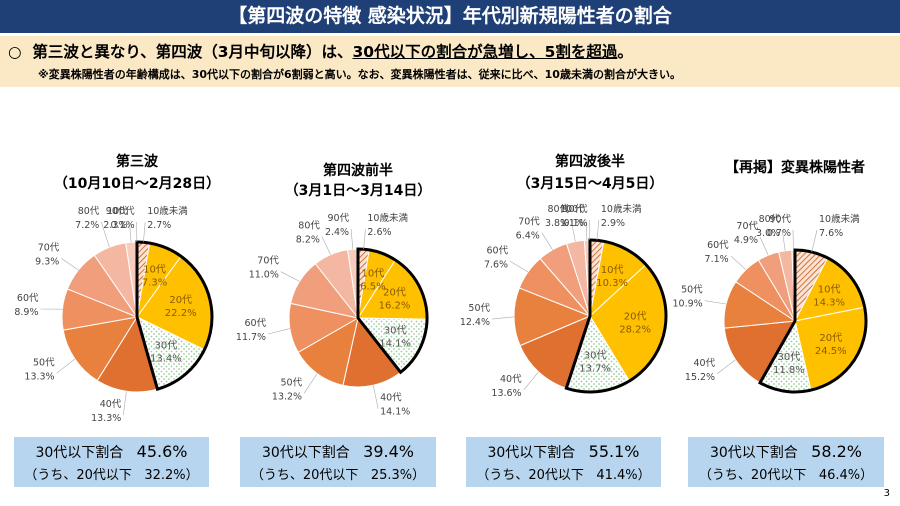 This screenshot has height=506, width=900. Describe the element at coordinates (623, 475) in the screenshot. I see `summary-sub-value: 41.4%）` at that location.